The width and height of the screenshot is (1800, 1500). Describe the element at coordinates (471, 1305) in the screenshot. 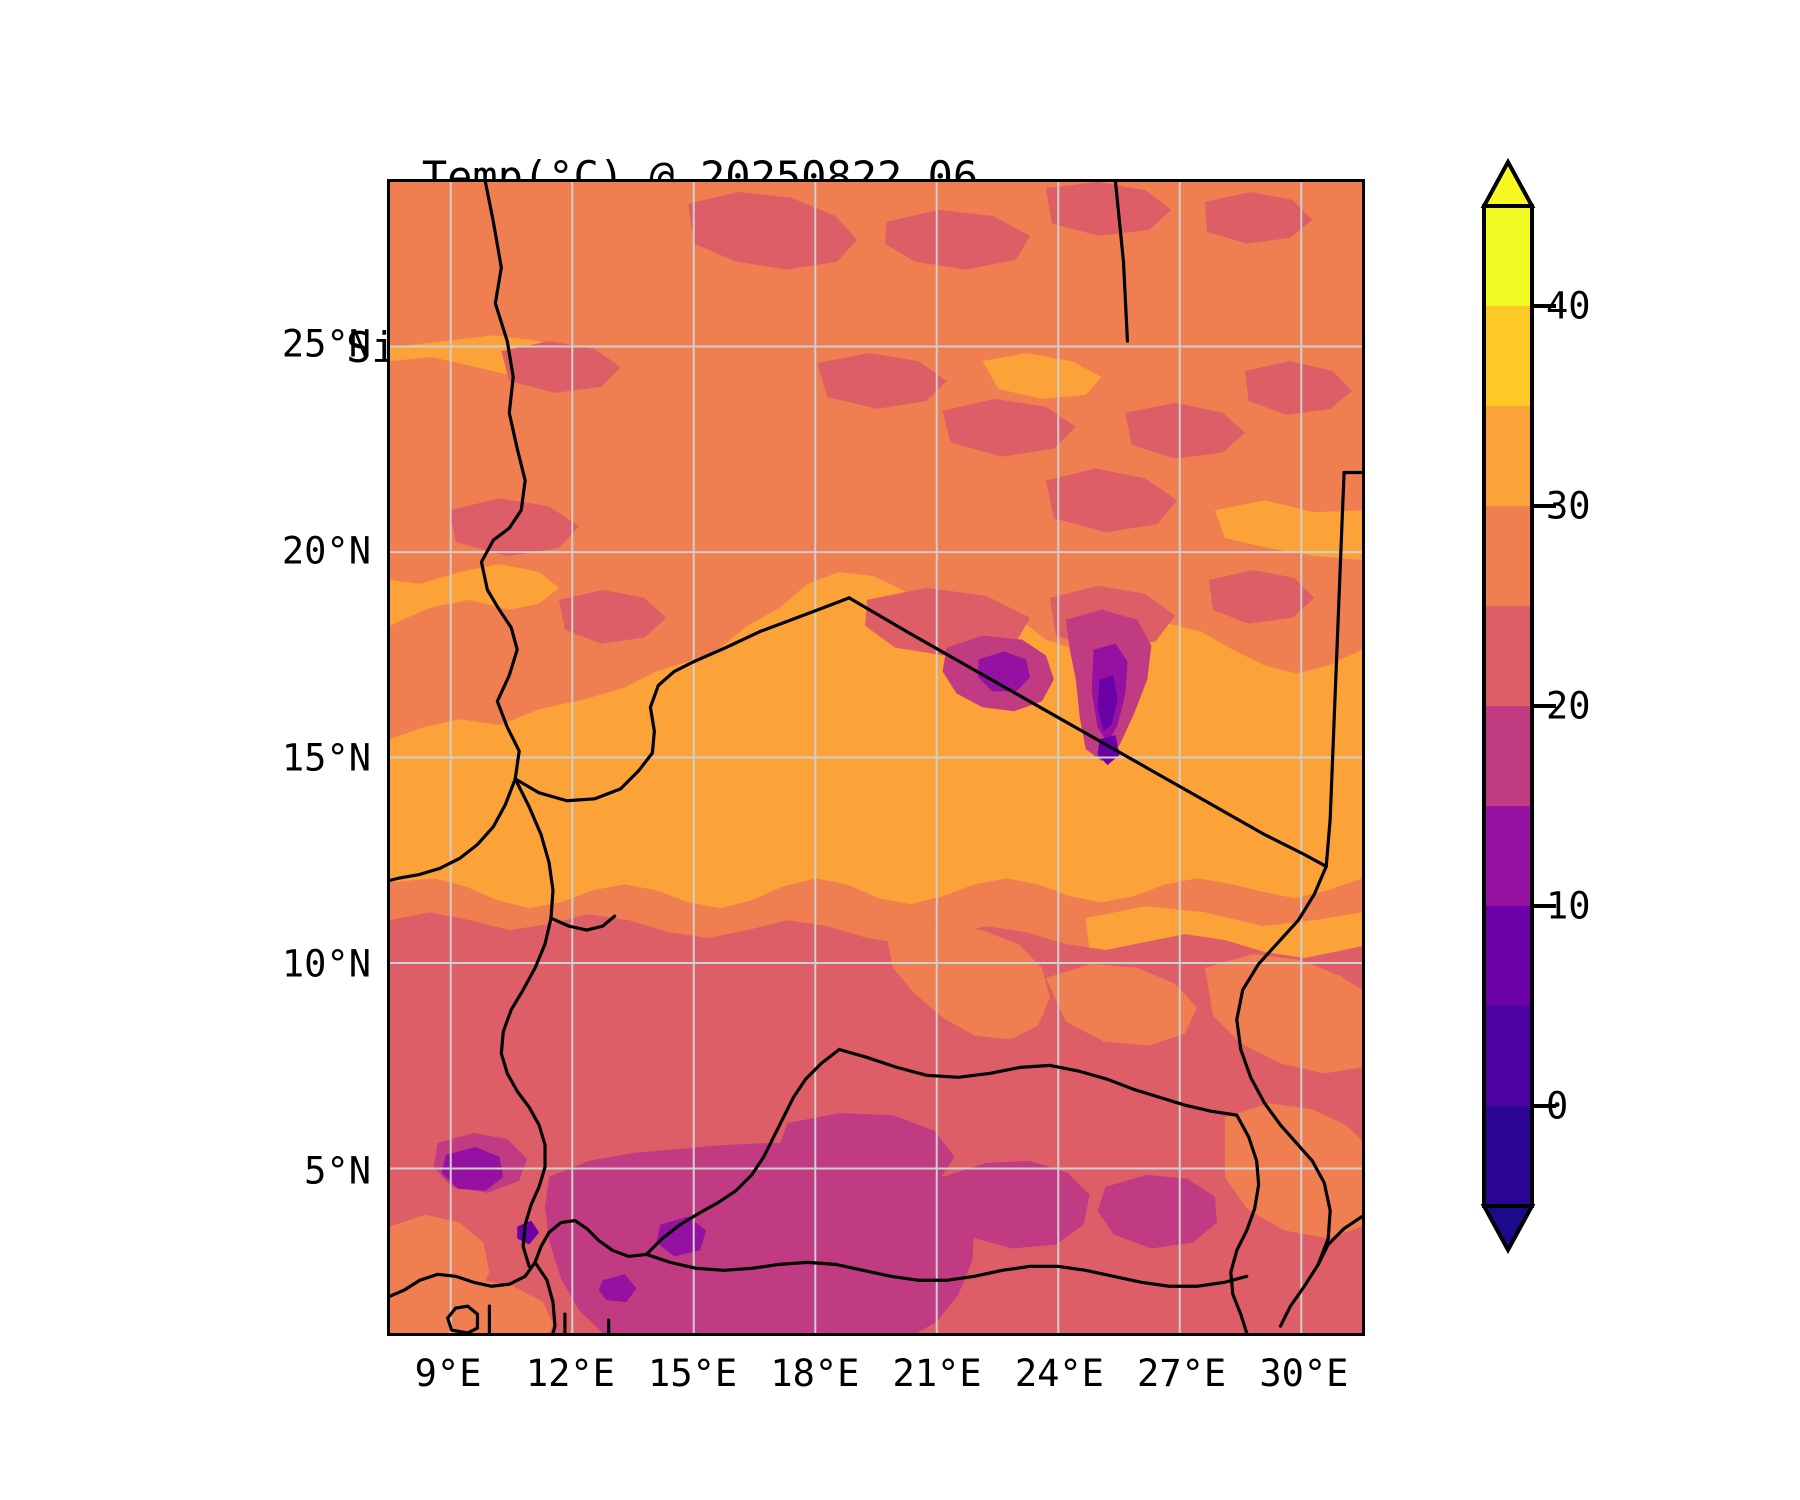

I see `band-25-30-gulf` at that location.